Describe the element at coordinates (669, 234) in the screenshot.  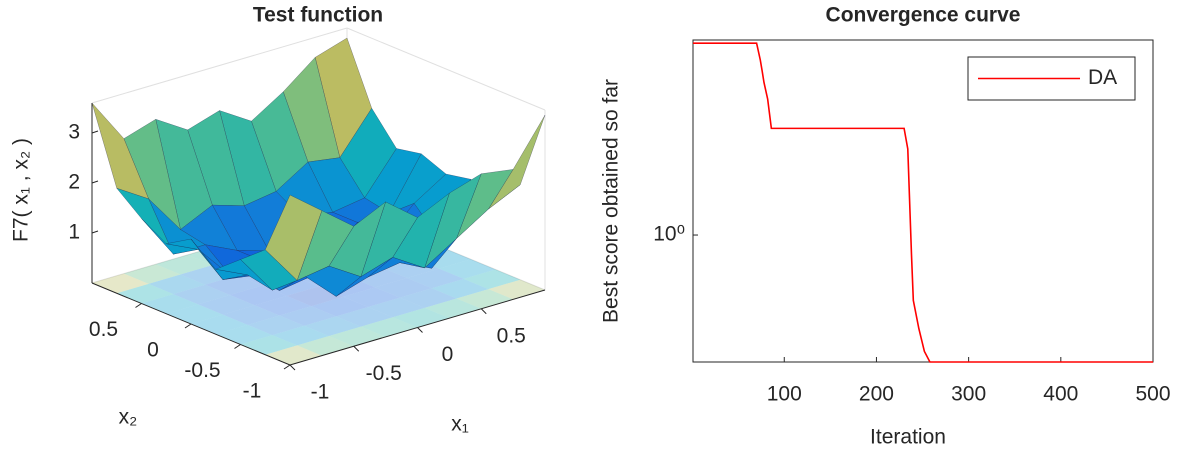
I see `y-tick-label: 10⁰` at that location.